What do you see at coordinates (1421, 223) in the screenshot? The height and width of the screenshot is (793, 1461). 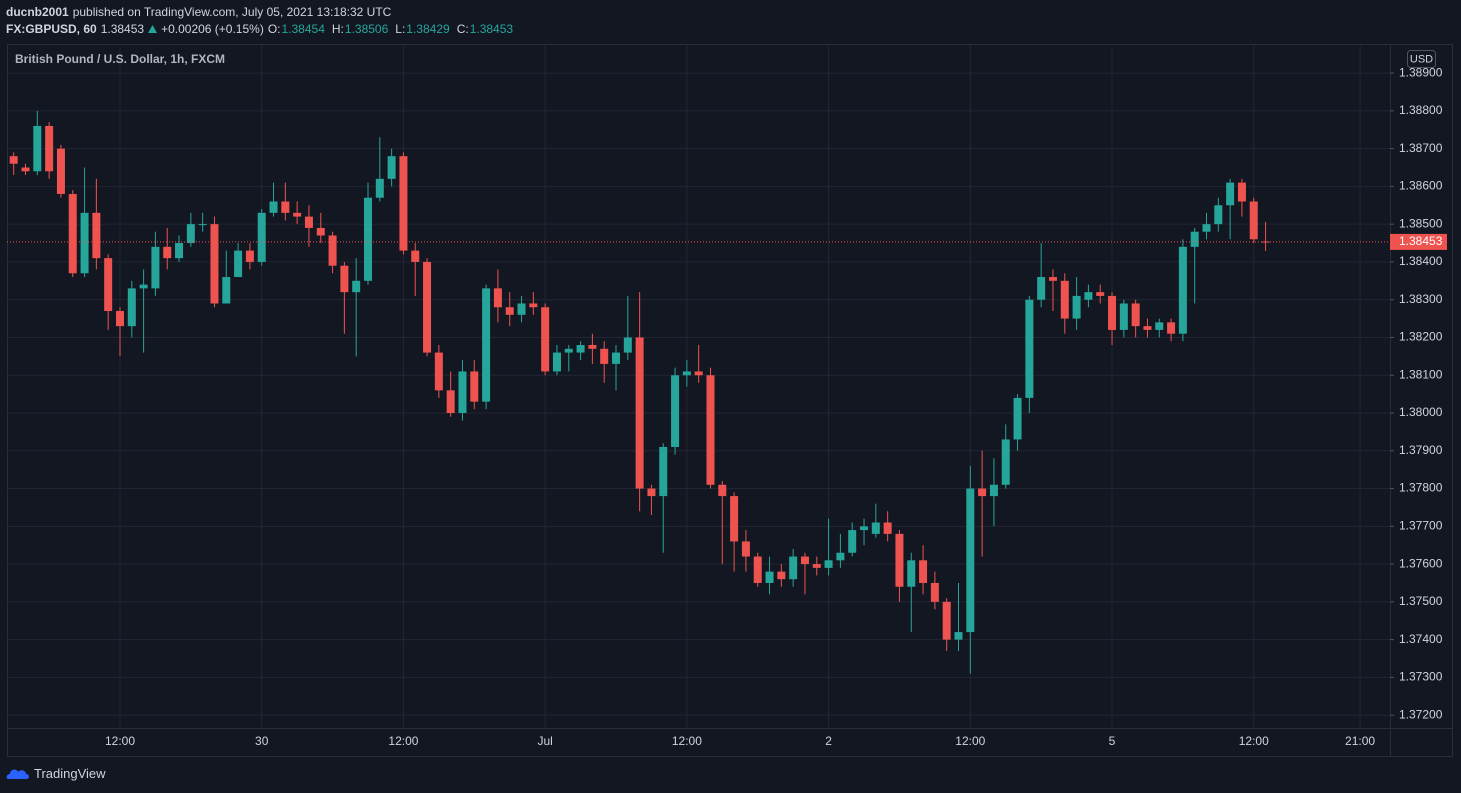 I see `y-tick-label: 1.38500` at bounding box center [1421, 223].